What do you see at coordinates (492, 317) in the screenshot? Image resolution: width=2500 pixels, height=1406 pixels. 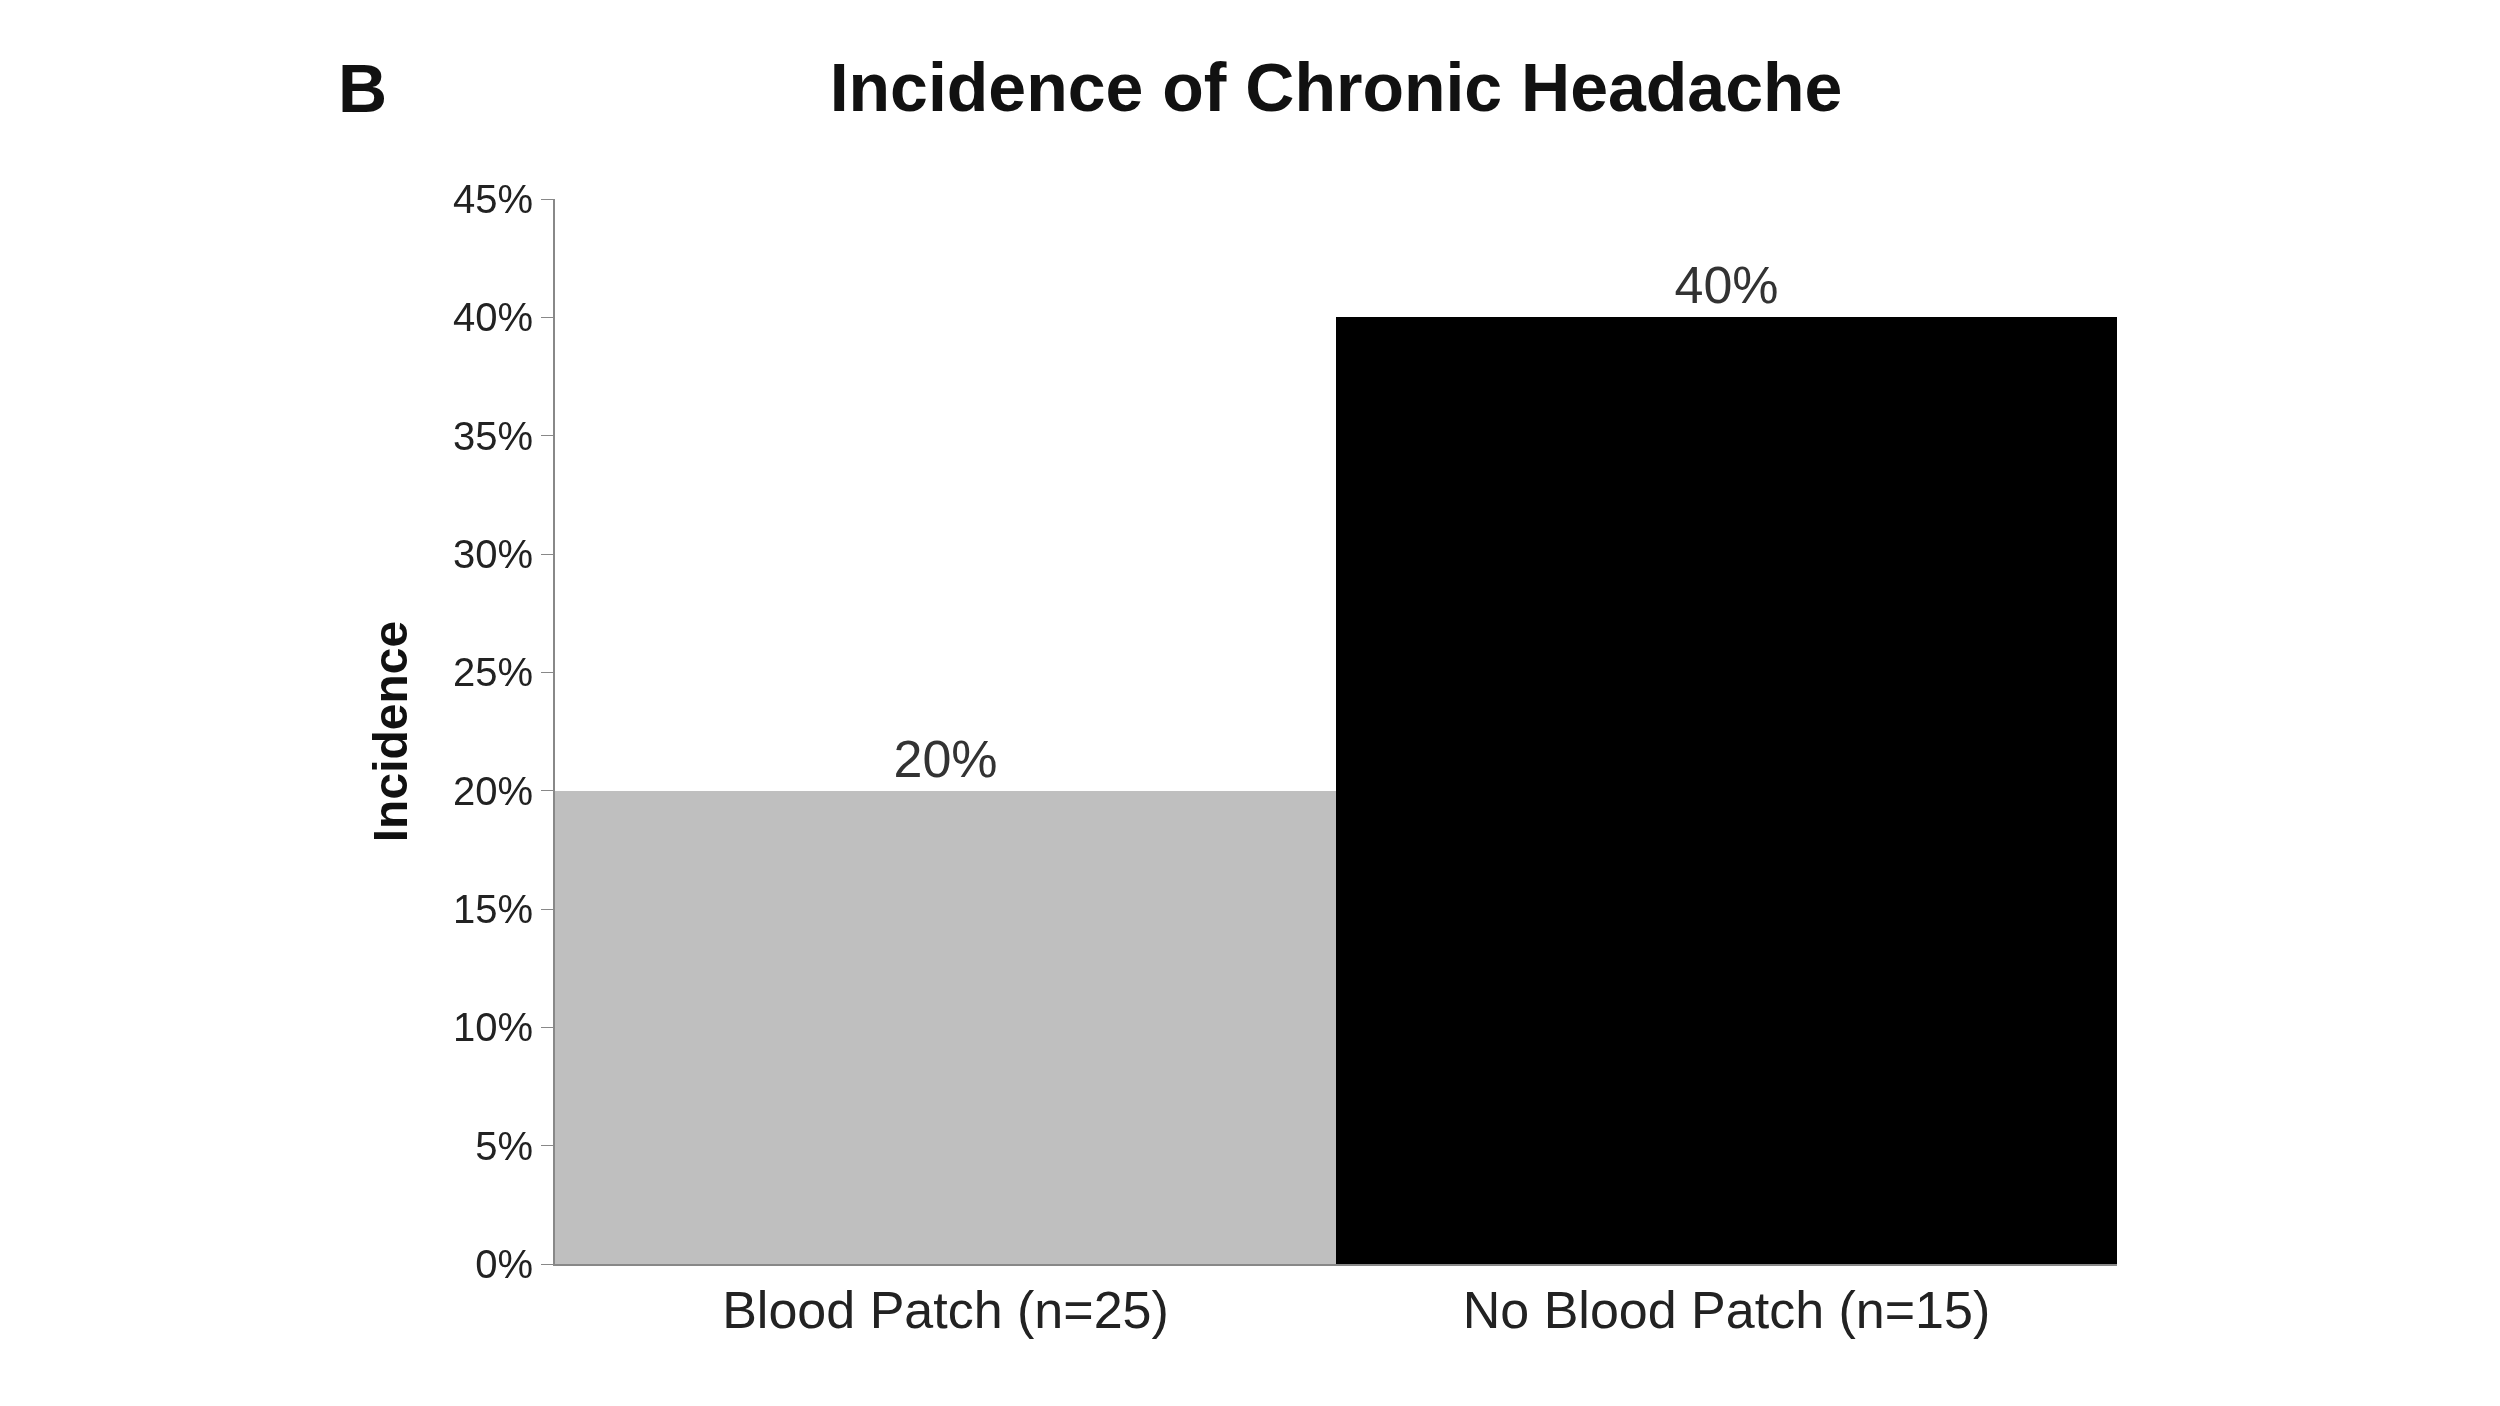 I see `y-tick-label: 40%` at bounding box center [492, 317].